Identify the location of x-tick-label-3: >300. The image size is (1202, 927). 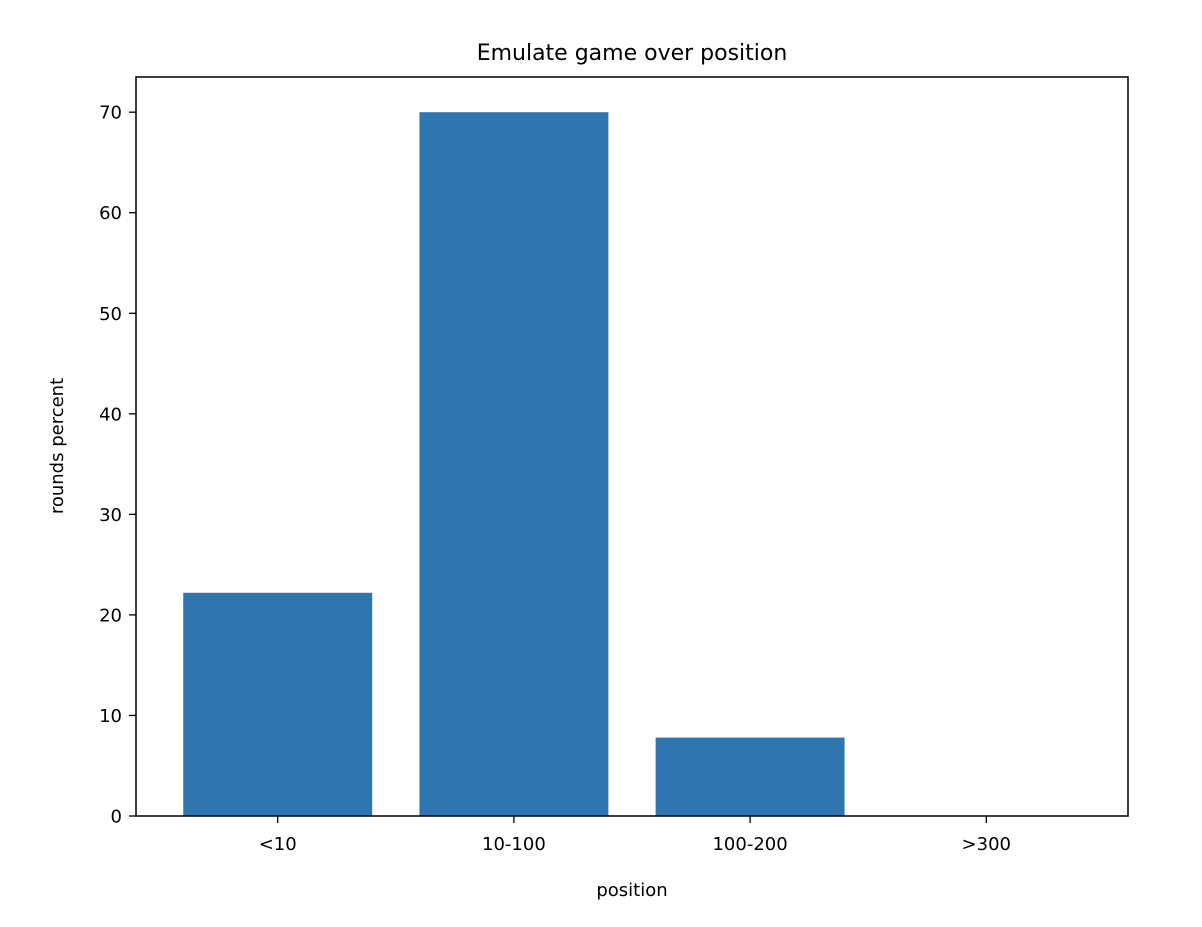
(986, 844).